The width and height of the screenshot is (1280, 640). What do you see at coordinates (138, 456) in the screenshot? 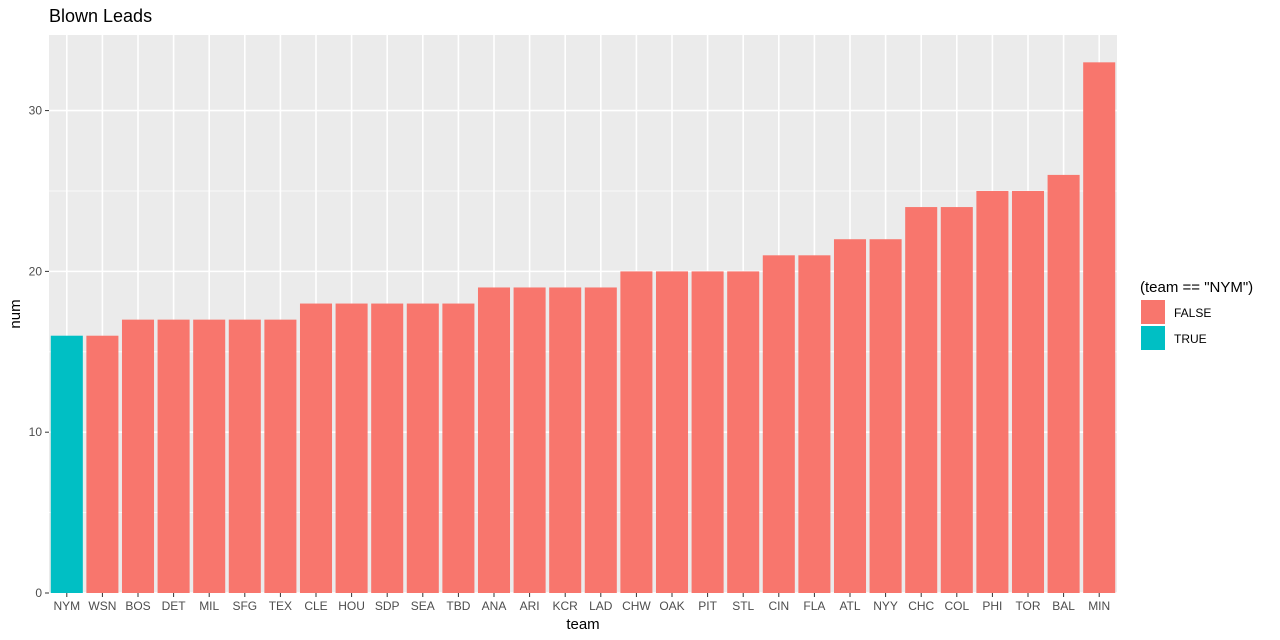
I see `bar-bos` at bounding box center [138, 456].